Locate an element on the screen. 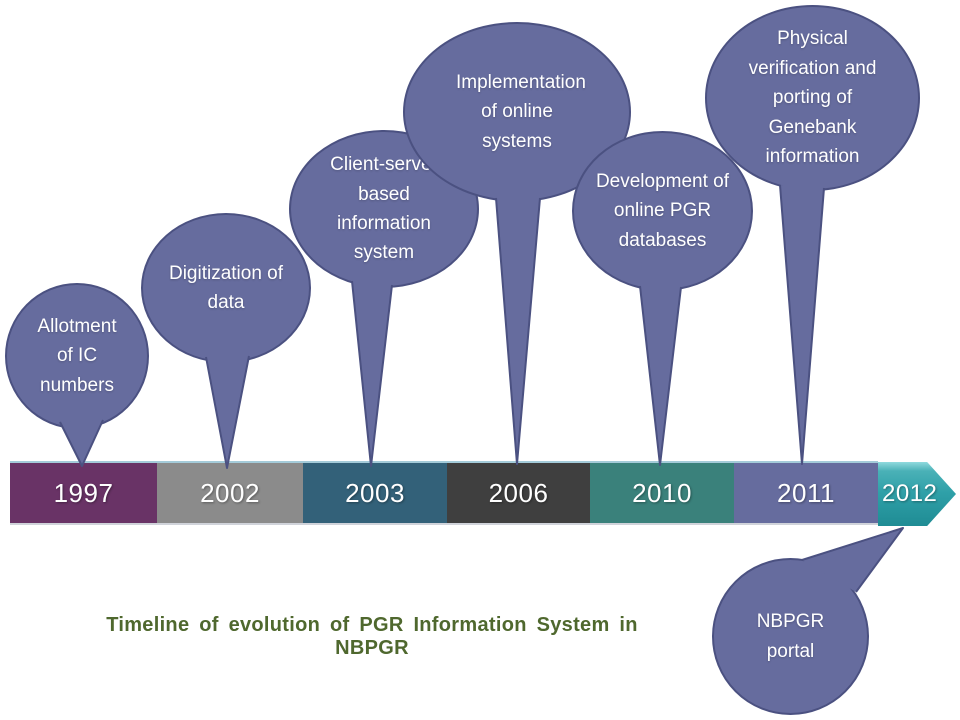  timeline-segment-2006: 2006 is located at coordinates (518, 493).